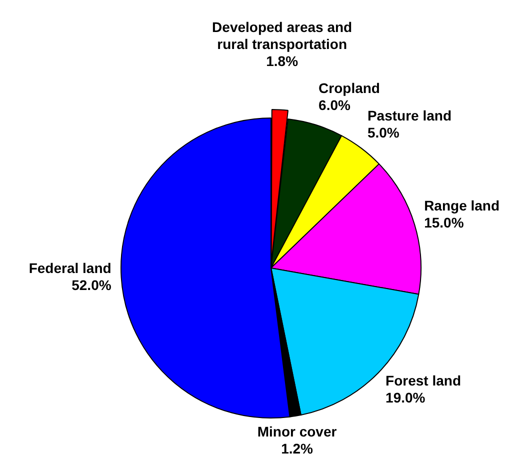 This screenshot has height=476, width=522. What do you see at coordinates (282, 35) in the screenshot?
I see `slice-label: Developed areas and rural transportation` at bounding box center [282, 35].